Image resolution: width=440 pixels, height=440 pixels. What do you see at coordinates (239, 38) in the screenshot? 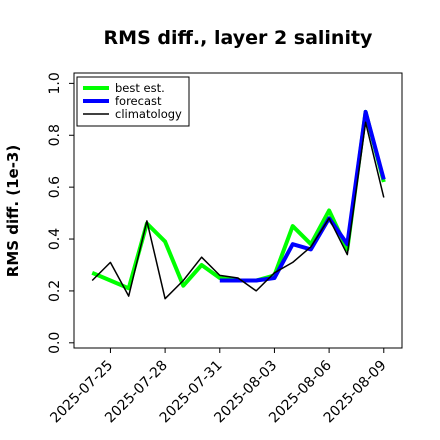
I see `chart-title: RMS diff., layer 2 salinity` at bounding box center [239, 38].